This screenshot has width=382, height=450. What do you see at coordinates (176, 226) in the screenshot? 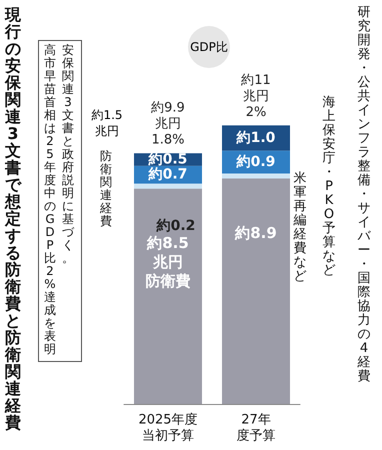
I see `data-label: 約0.2` at bounding box center [176, 226].